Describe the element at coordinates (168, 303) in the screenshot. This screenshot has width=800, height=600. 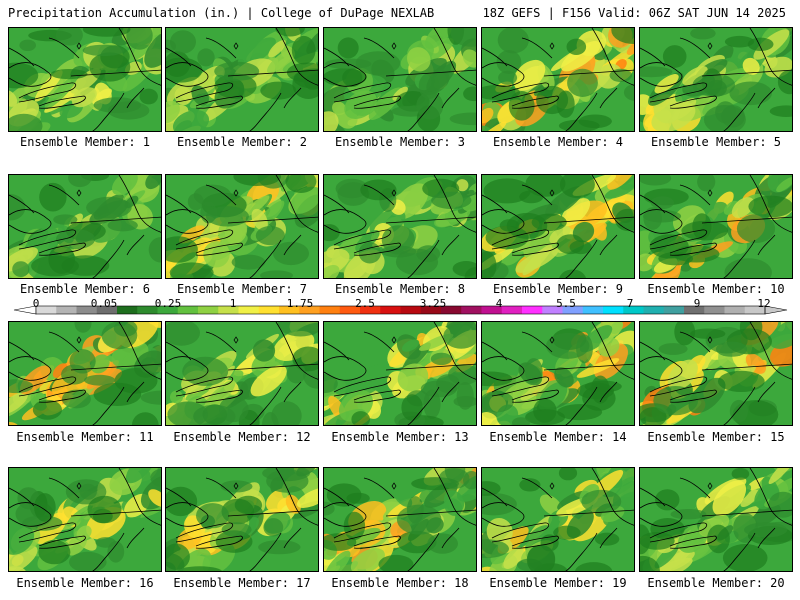
I see `colorbar-tick-label: 0.25` at that location.